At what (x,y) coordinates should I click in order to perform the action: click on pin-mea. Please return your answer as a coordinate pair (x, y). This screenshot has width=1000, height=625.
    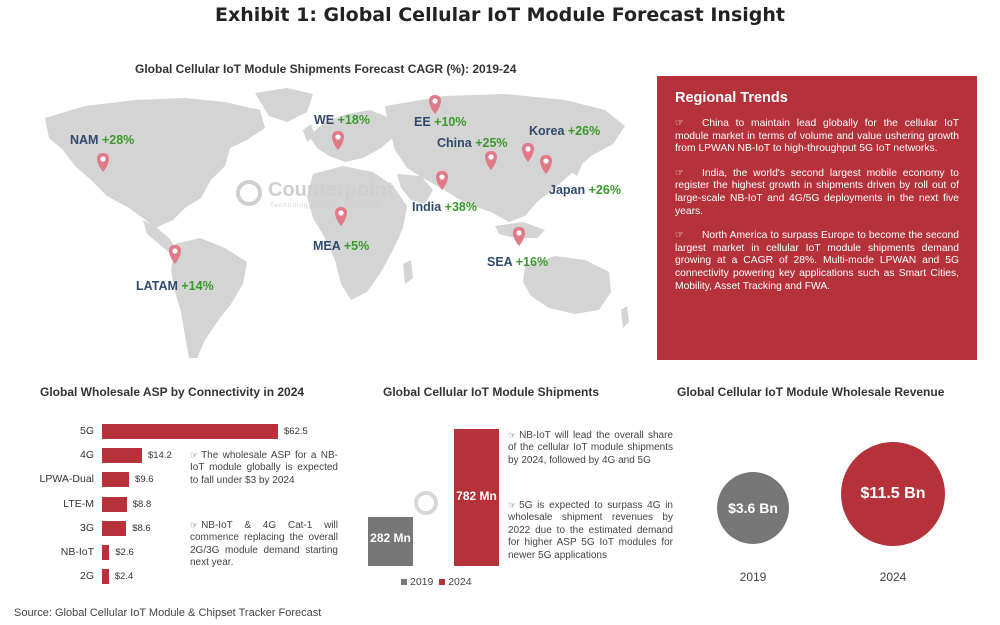
    Looking at the image, I should click on (341, 216).